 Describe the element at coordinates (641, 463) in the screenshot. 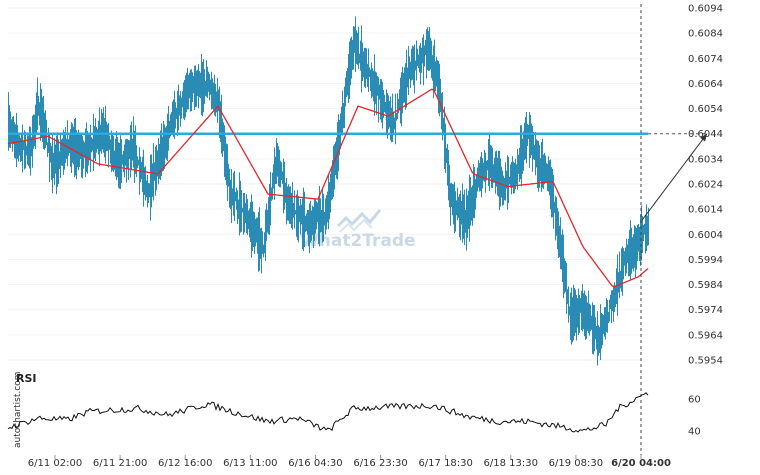

I see `time-tick-label: 6/20 04:00` at that location.